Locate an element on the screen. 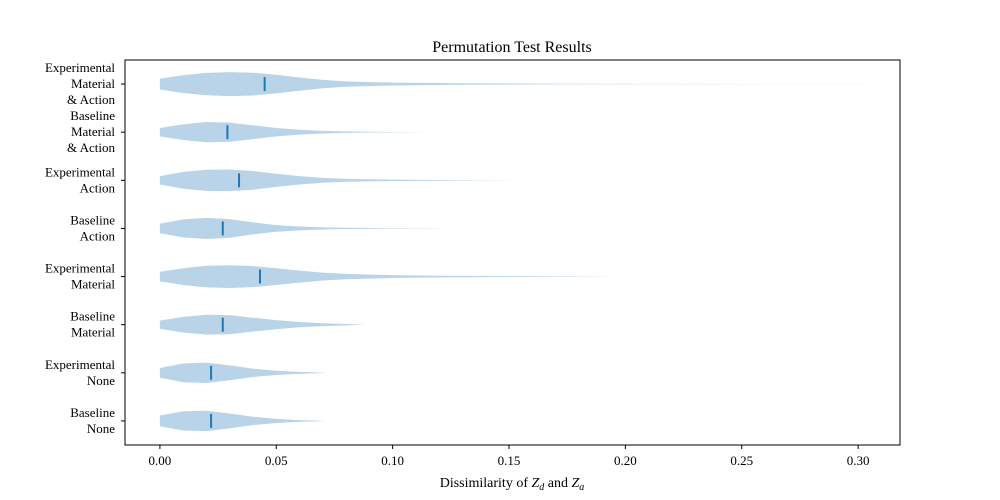 Image resolution: width=1000 pixels, height=500 pixels. x-axis-label-sub1: d is located at coordinates (542, 487).